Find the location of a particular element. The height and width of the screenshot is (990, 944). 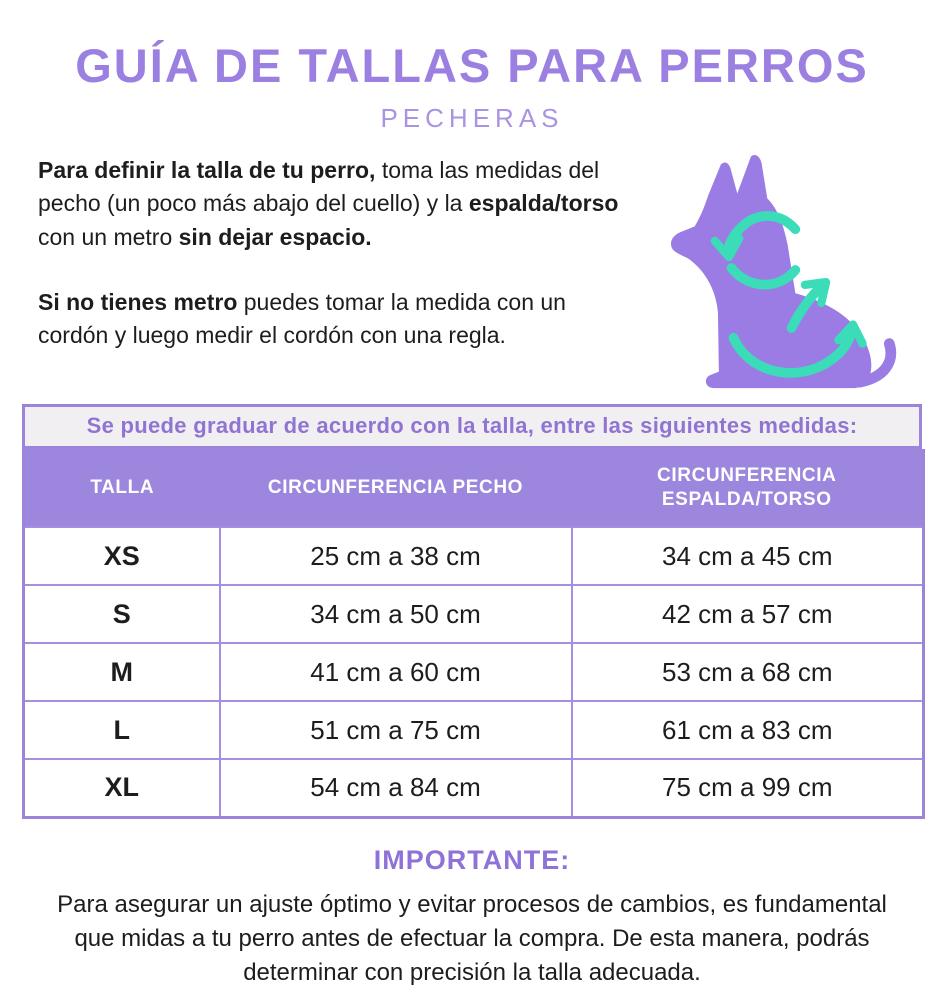

back-cell: 42 cm a 57 cm is located at coordinates (747, 614).